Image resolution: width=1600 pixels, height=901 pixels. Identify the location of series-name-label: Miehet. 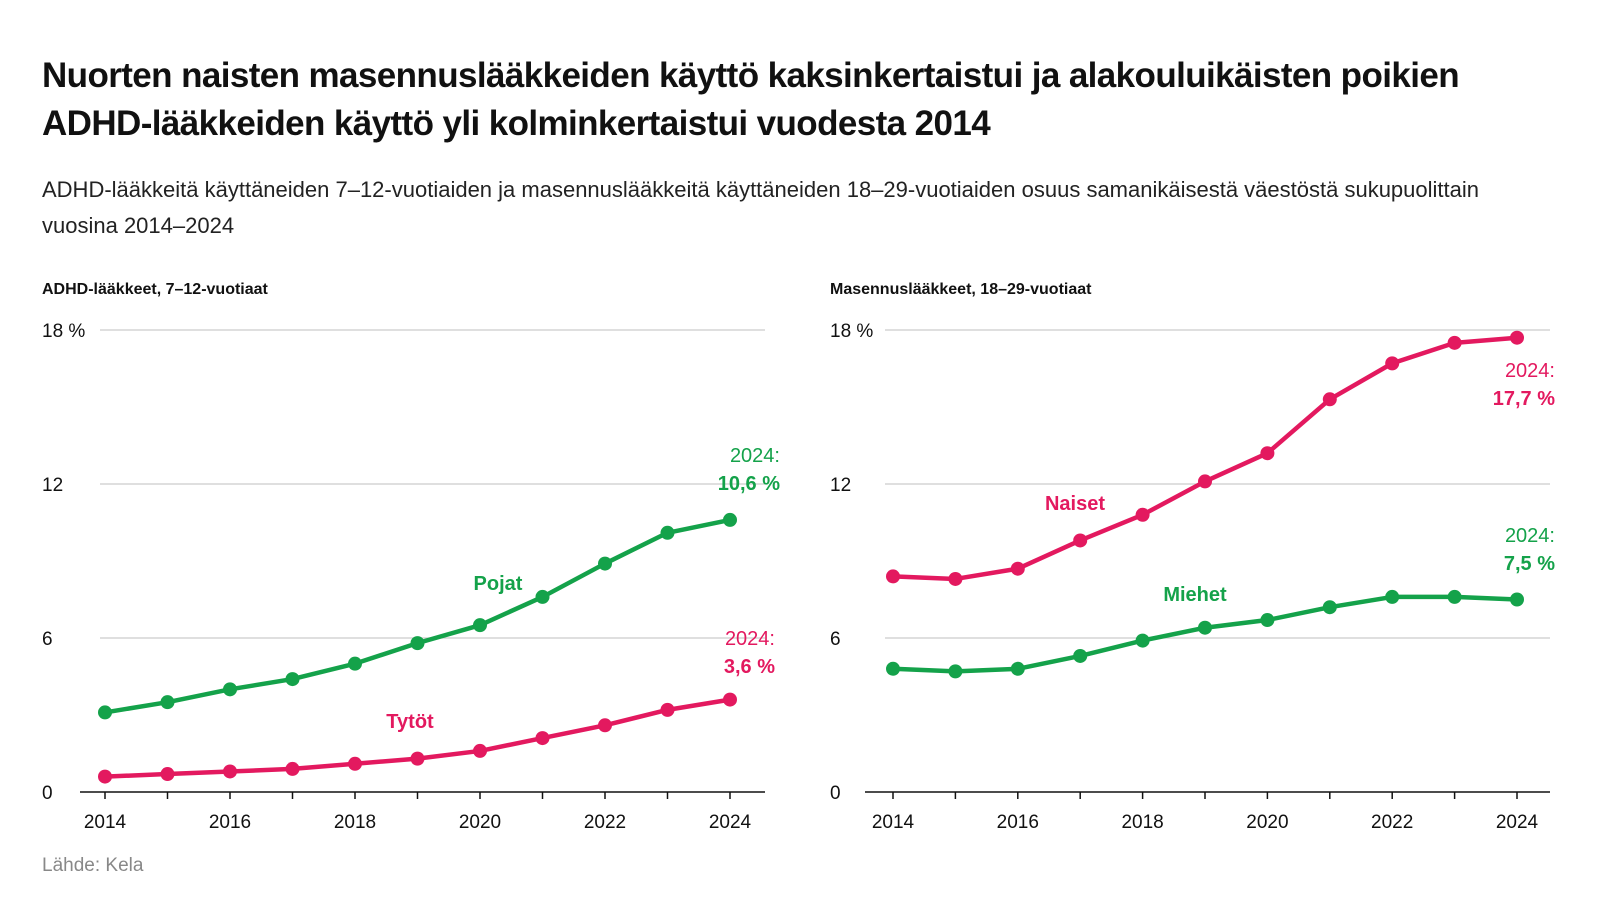
(1195, 595).